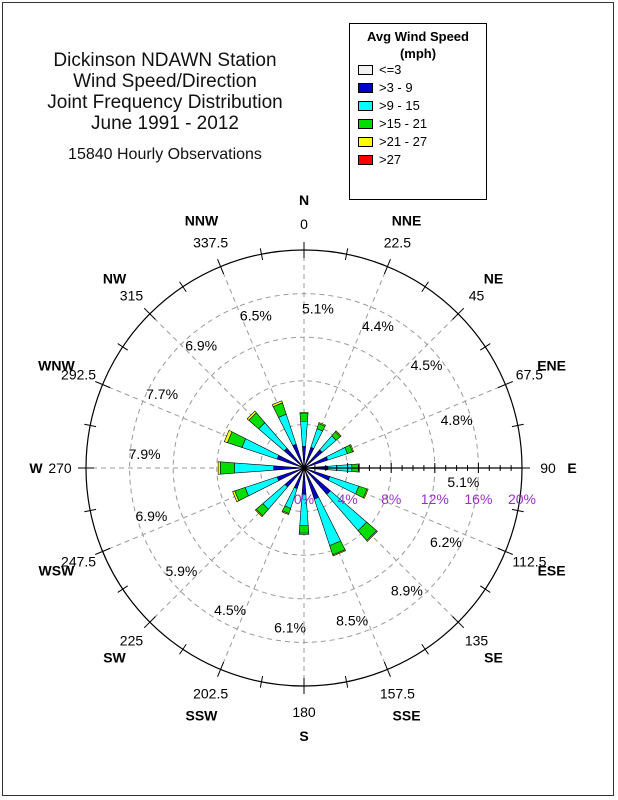  I want to click on direction-percent-label: 4.4%, so click(378, 326).